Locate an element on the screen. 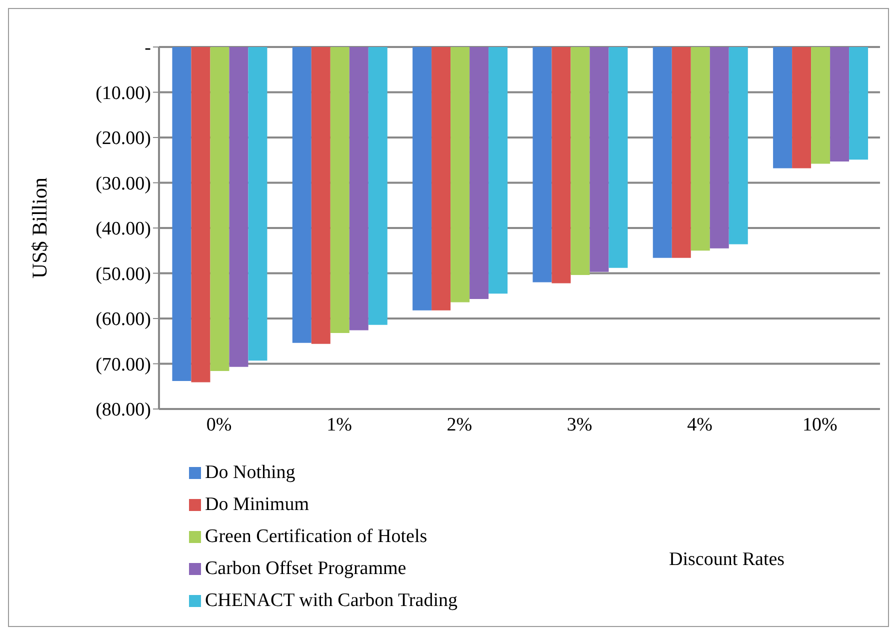 The height and width of the screenshot is (633, 895). x-tick-label: 3% is located at coordinates (579, 425).